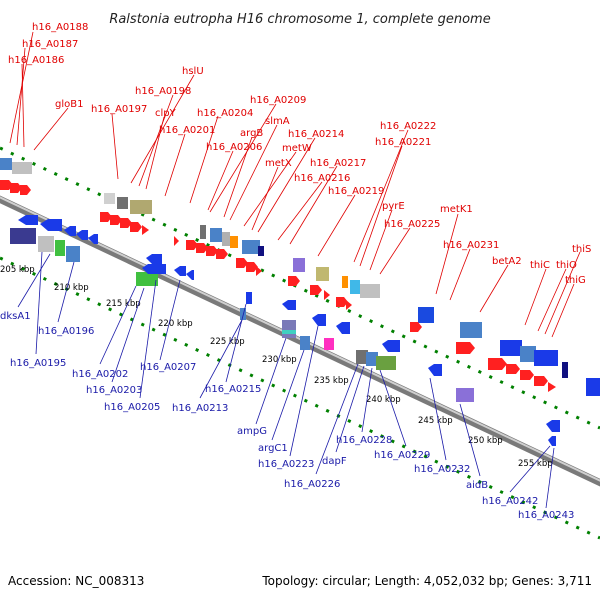 This screenshot has height=600, width=600. What do you see at coordinates (15, 316) in the screenshot?
I see `gene-label: dksA1` at bounding box center [15, 316].